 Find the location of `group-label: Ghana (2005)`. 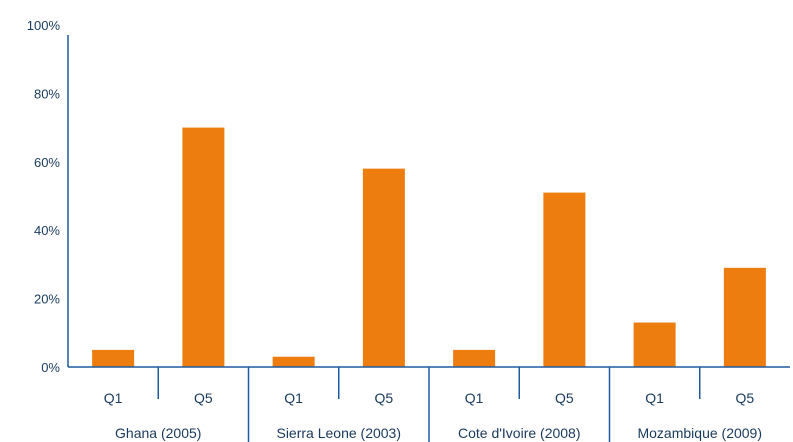

group-label: Ghana (2005) is located at coordinates (158, 433).